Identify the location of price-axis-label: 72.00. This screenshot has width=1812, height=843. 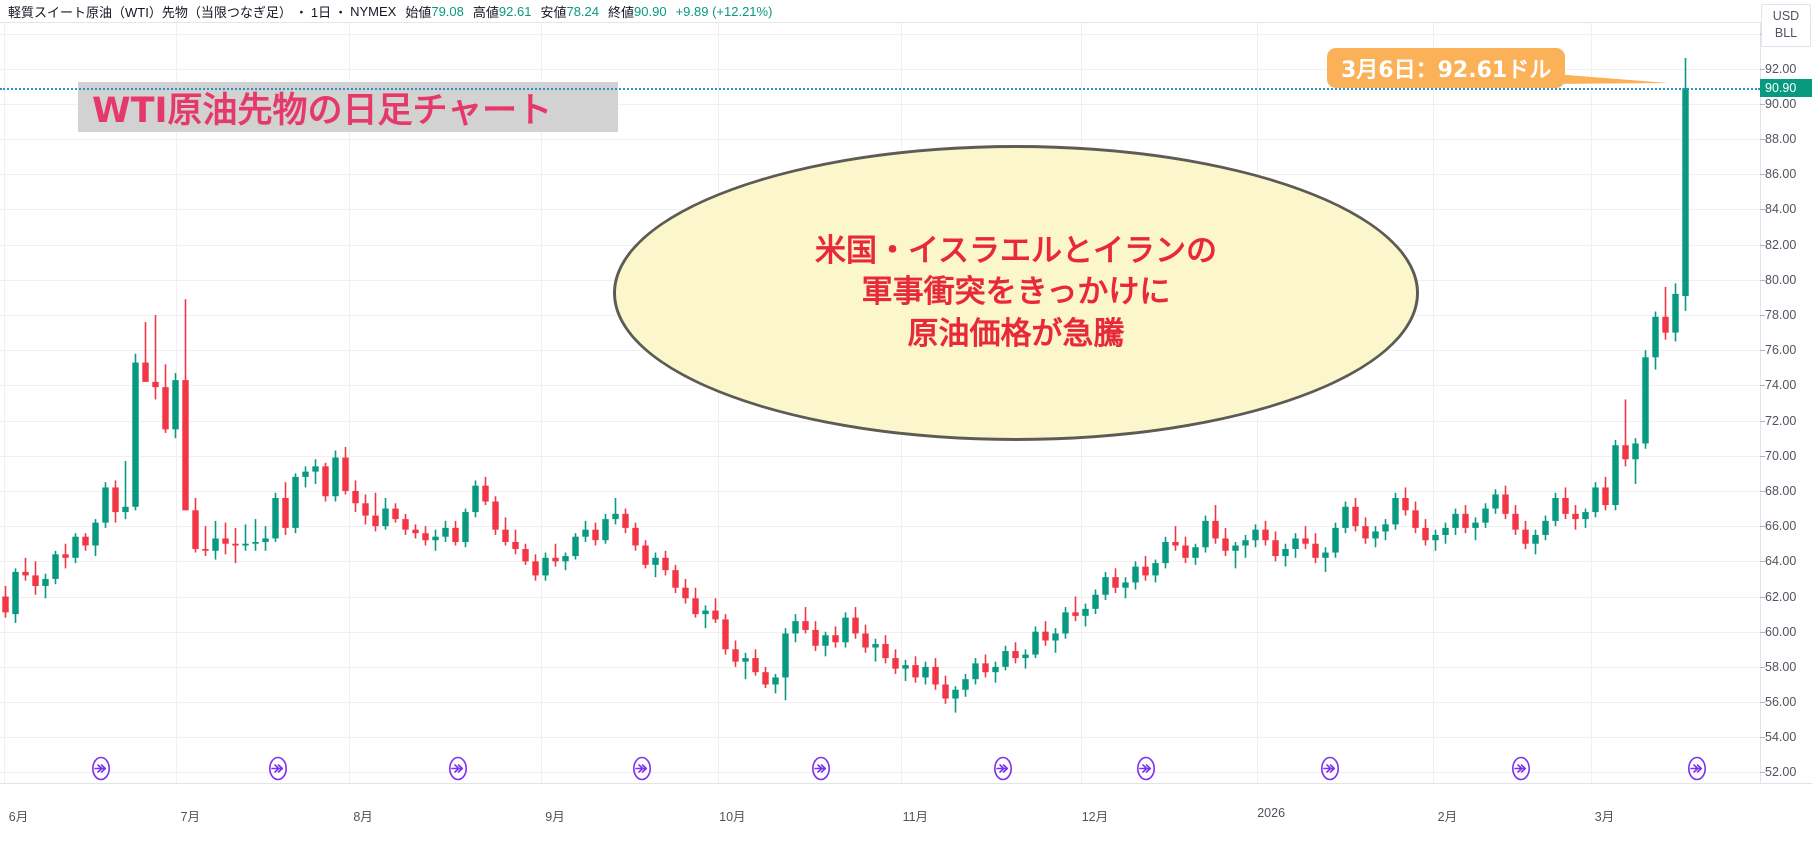
(1781, 420).